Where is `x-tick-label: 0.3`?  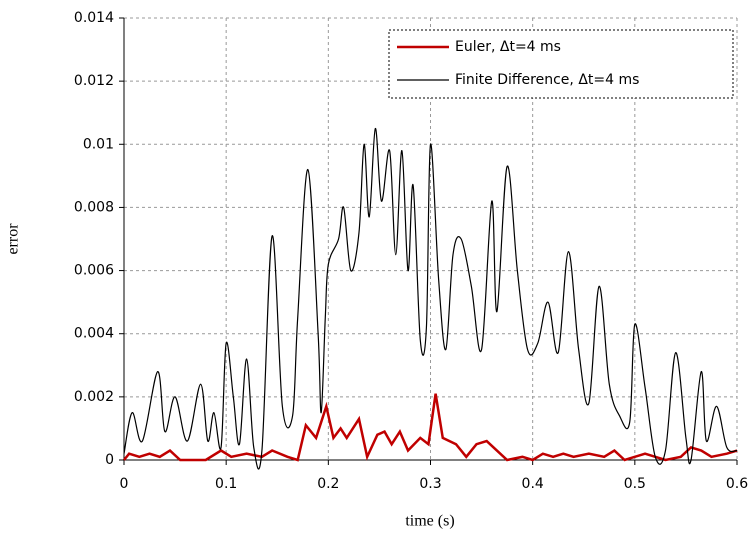 x-tick-label: 0.3 is located at coordinates (430, 484).